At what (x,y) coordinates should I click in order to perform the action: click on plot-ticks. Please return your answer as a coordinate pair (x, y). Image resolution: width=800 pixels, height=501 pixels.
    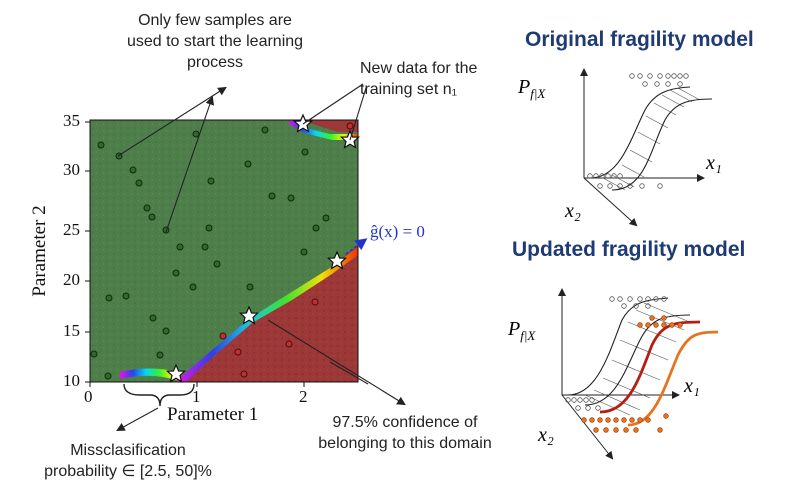
    Looking at the image, I should click on (195, 254).